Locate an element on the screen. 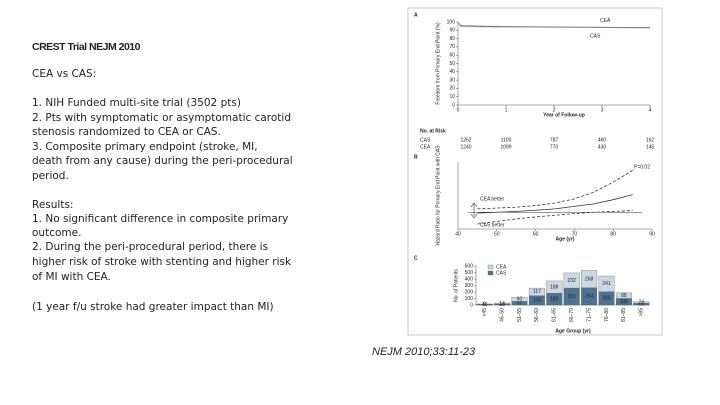 The image size is (720, 405). risk-row-name: CEA is located at coordinates (425, 147).